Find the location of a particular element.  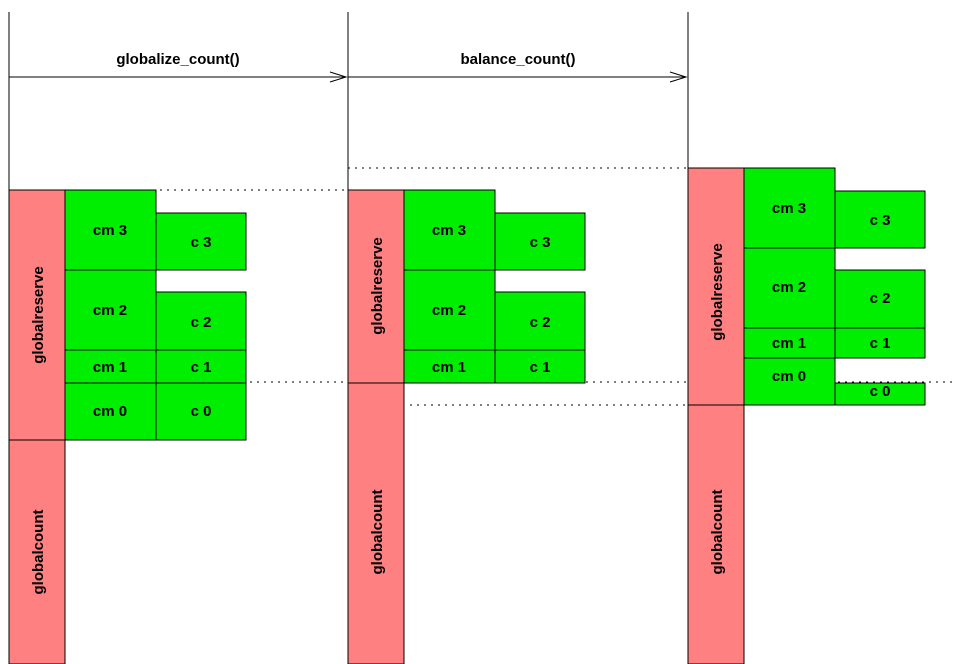

step-label-balance: balance_count() is located at coordinates (517, 59).